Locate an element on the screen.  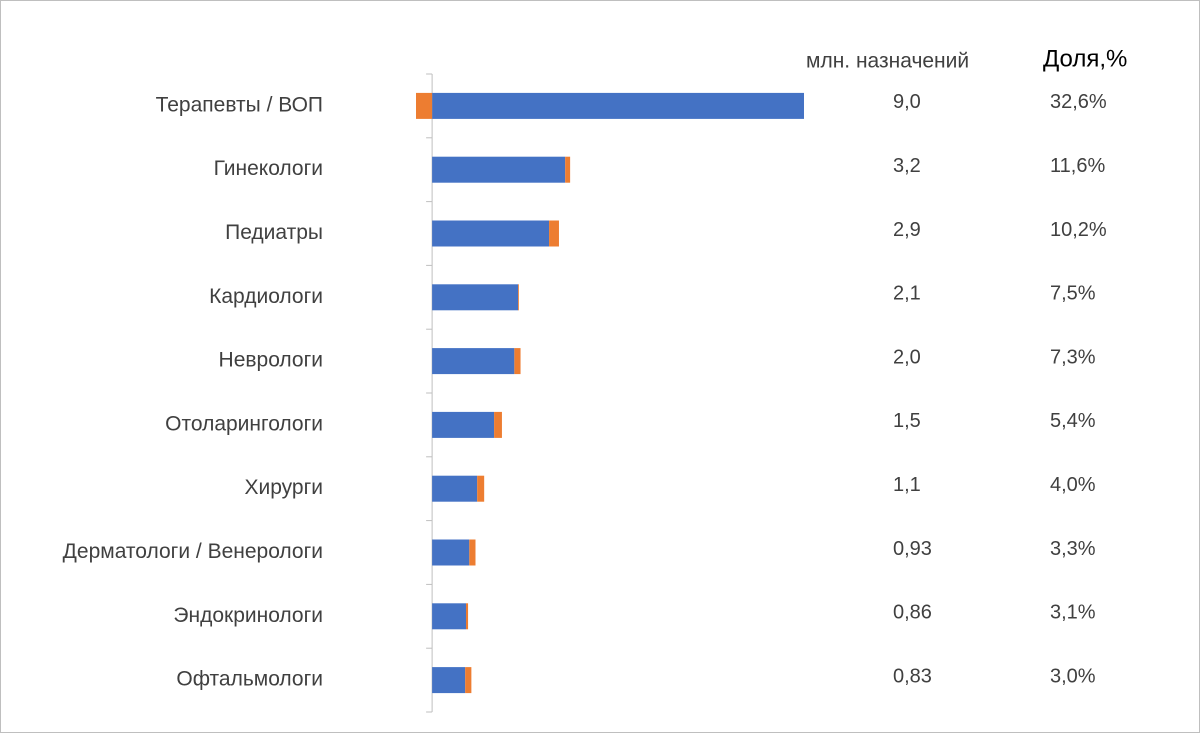
count-value: 1,5 is located at coordinates (907, 421).